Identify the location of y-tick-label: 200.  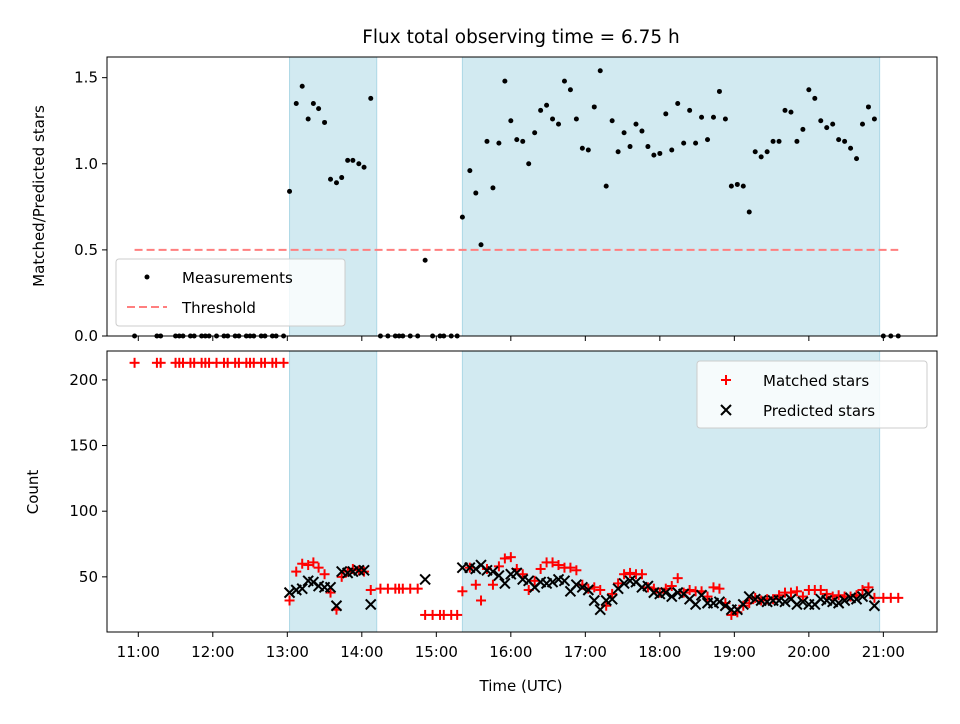
(83, 380).